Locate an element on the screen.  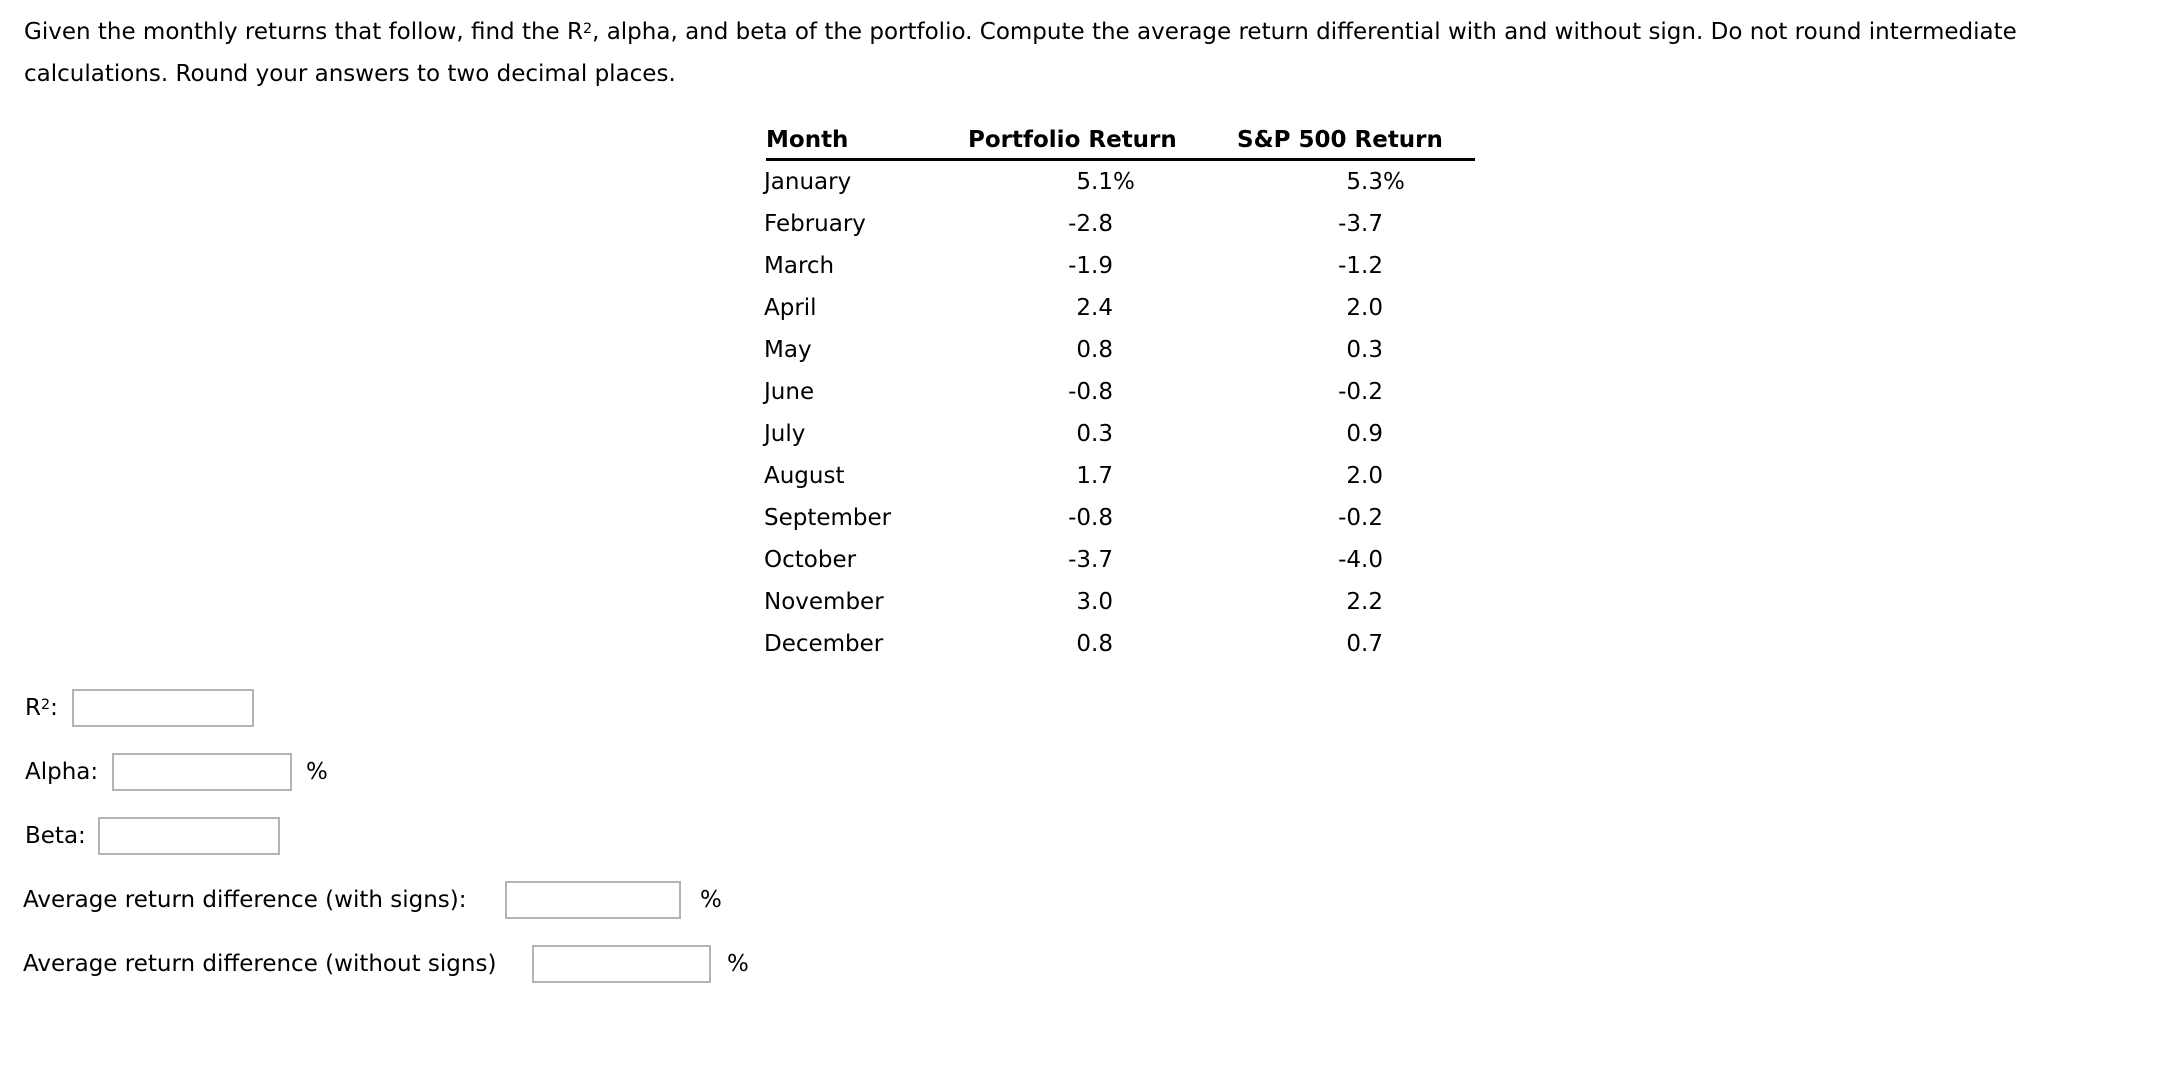
portfolio-return-cell: 5.1% is located at coordinates (1051, 182).